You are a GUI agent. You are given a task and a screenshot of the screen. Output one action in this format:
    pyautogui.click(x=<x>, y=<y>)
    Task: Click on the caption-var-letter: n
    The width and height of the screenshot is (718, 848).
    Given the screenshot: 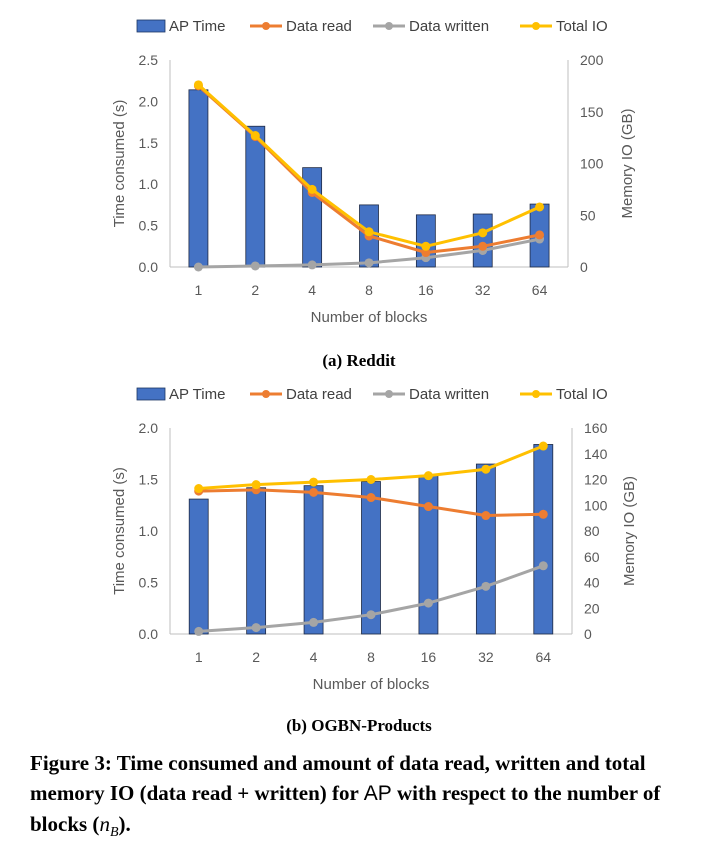 What is the action you would take?
    pyautogui.click(x=104, y=824)
    